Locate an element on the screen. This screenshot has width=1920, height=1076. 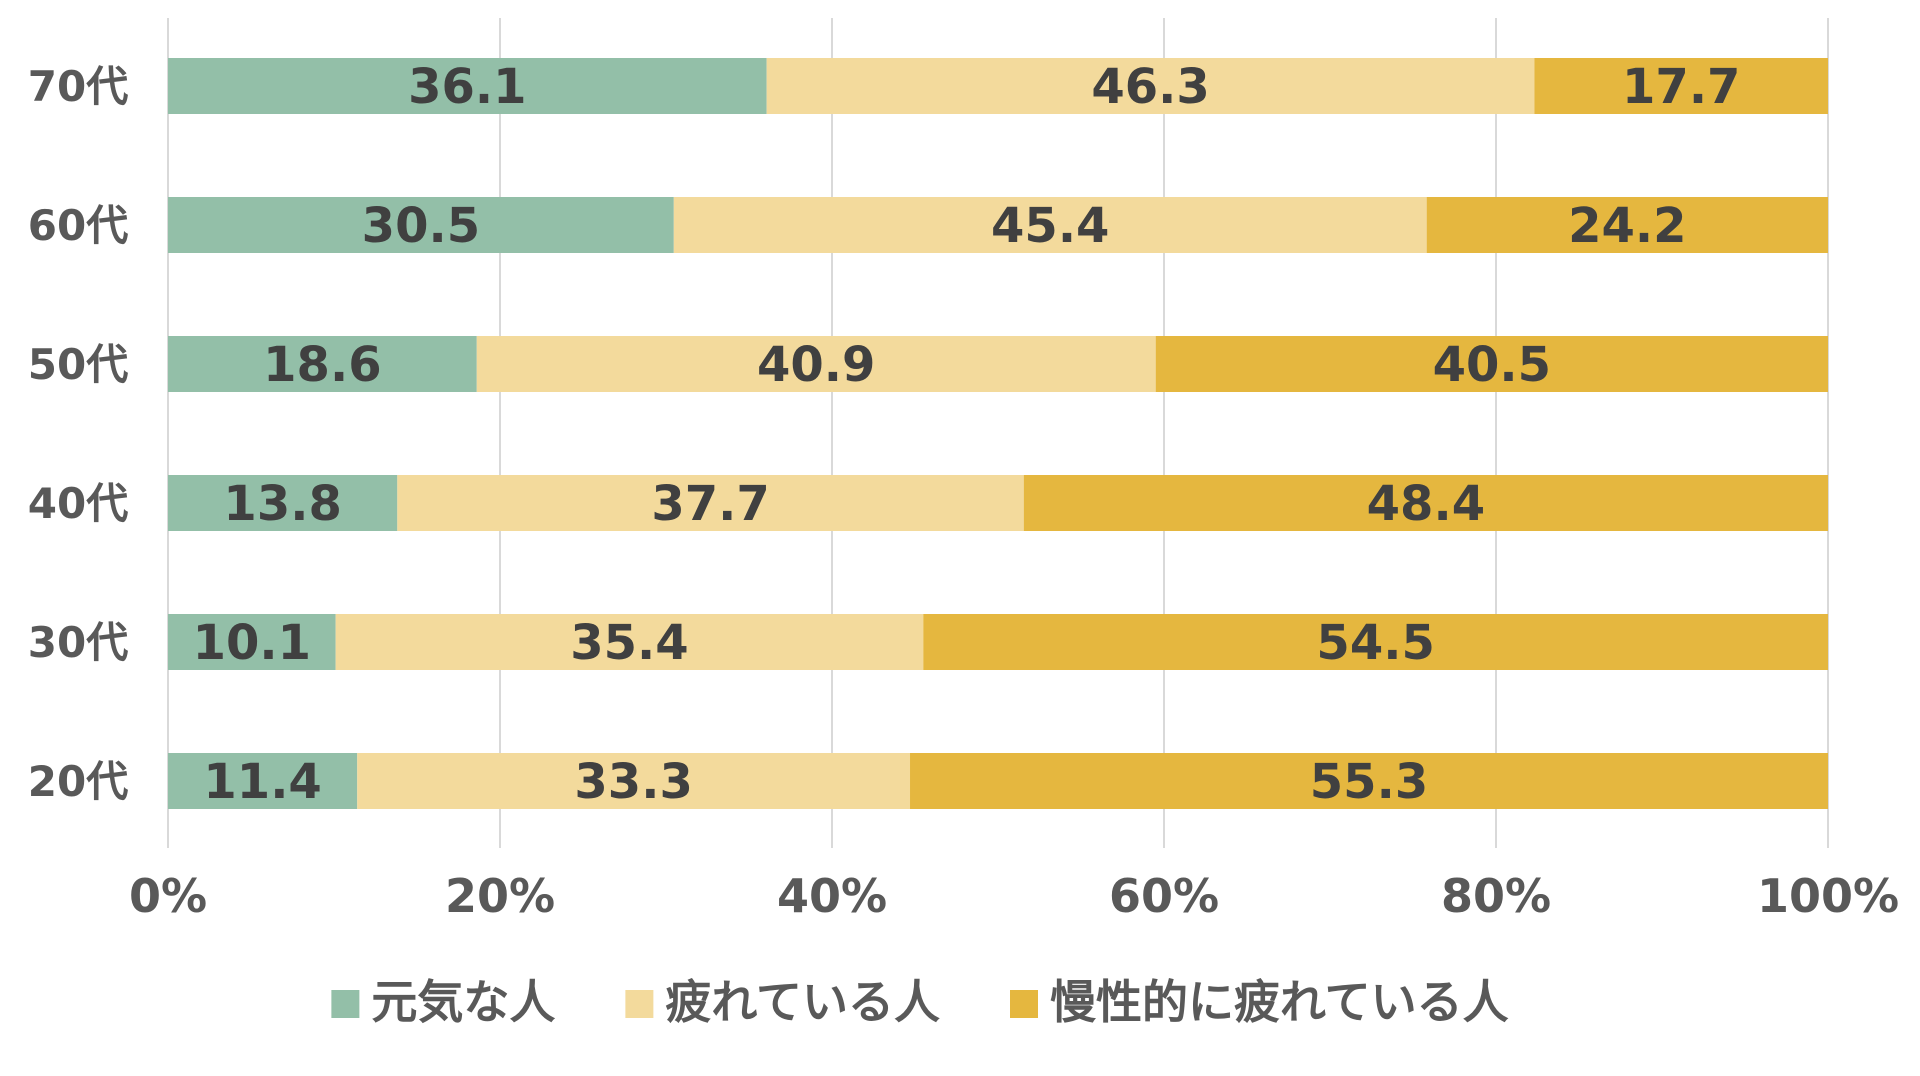
data-label: 37.7 is located at coordinates (710, 504).